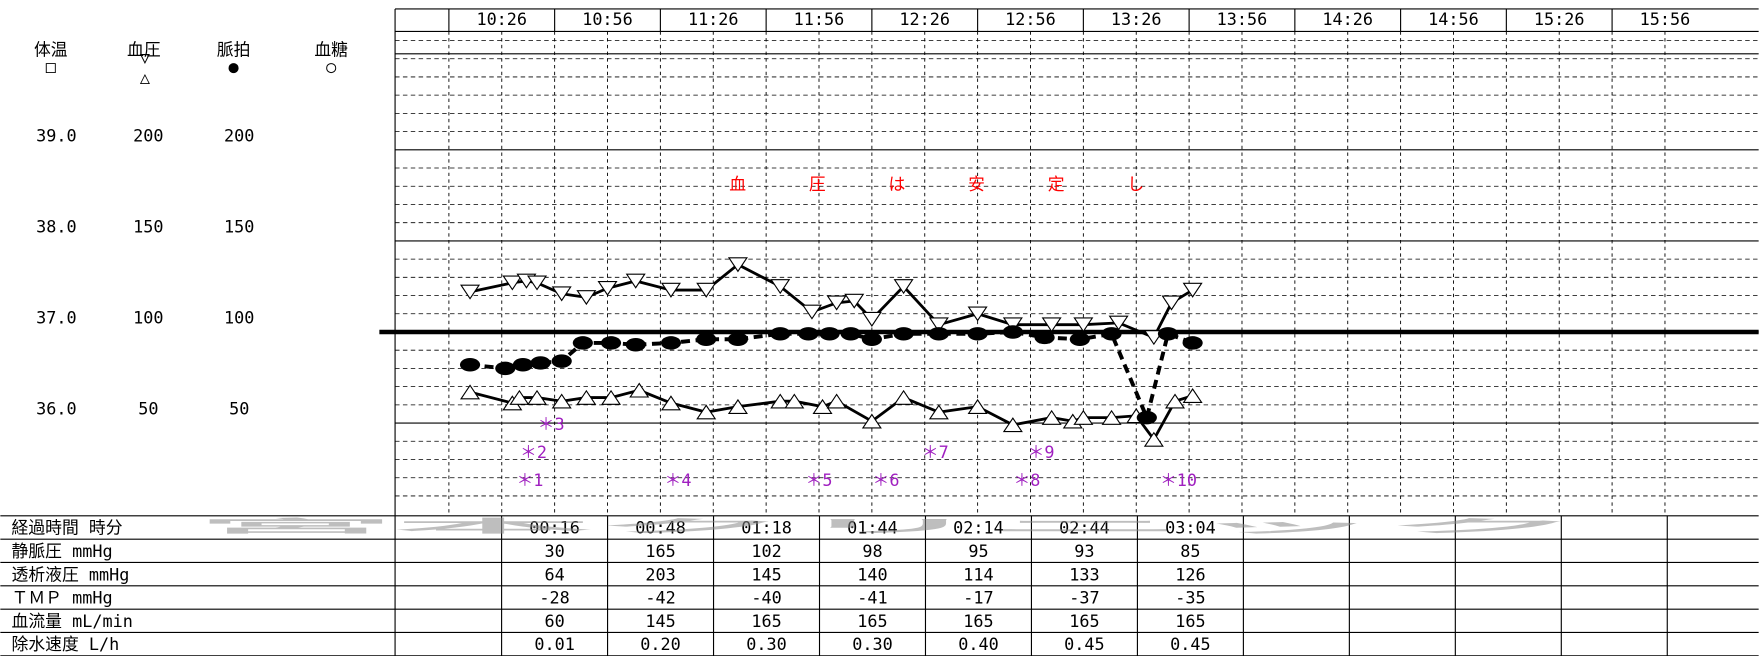  Describe the element at coordinates (978, 551) in the screenshot. I see `table-cell: 95` at that location.